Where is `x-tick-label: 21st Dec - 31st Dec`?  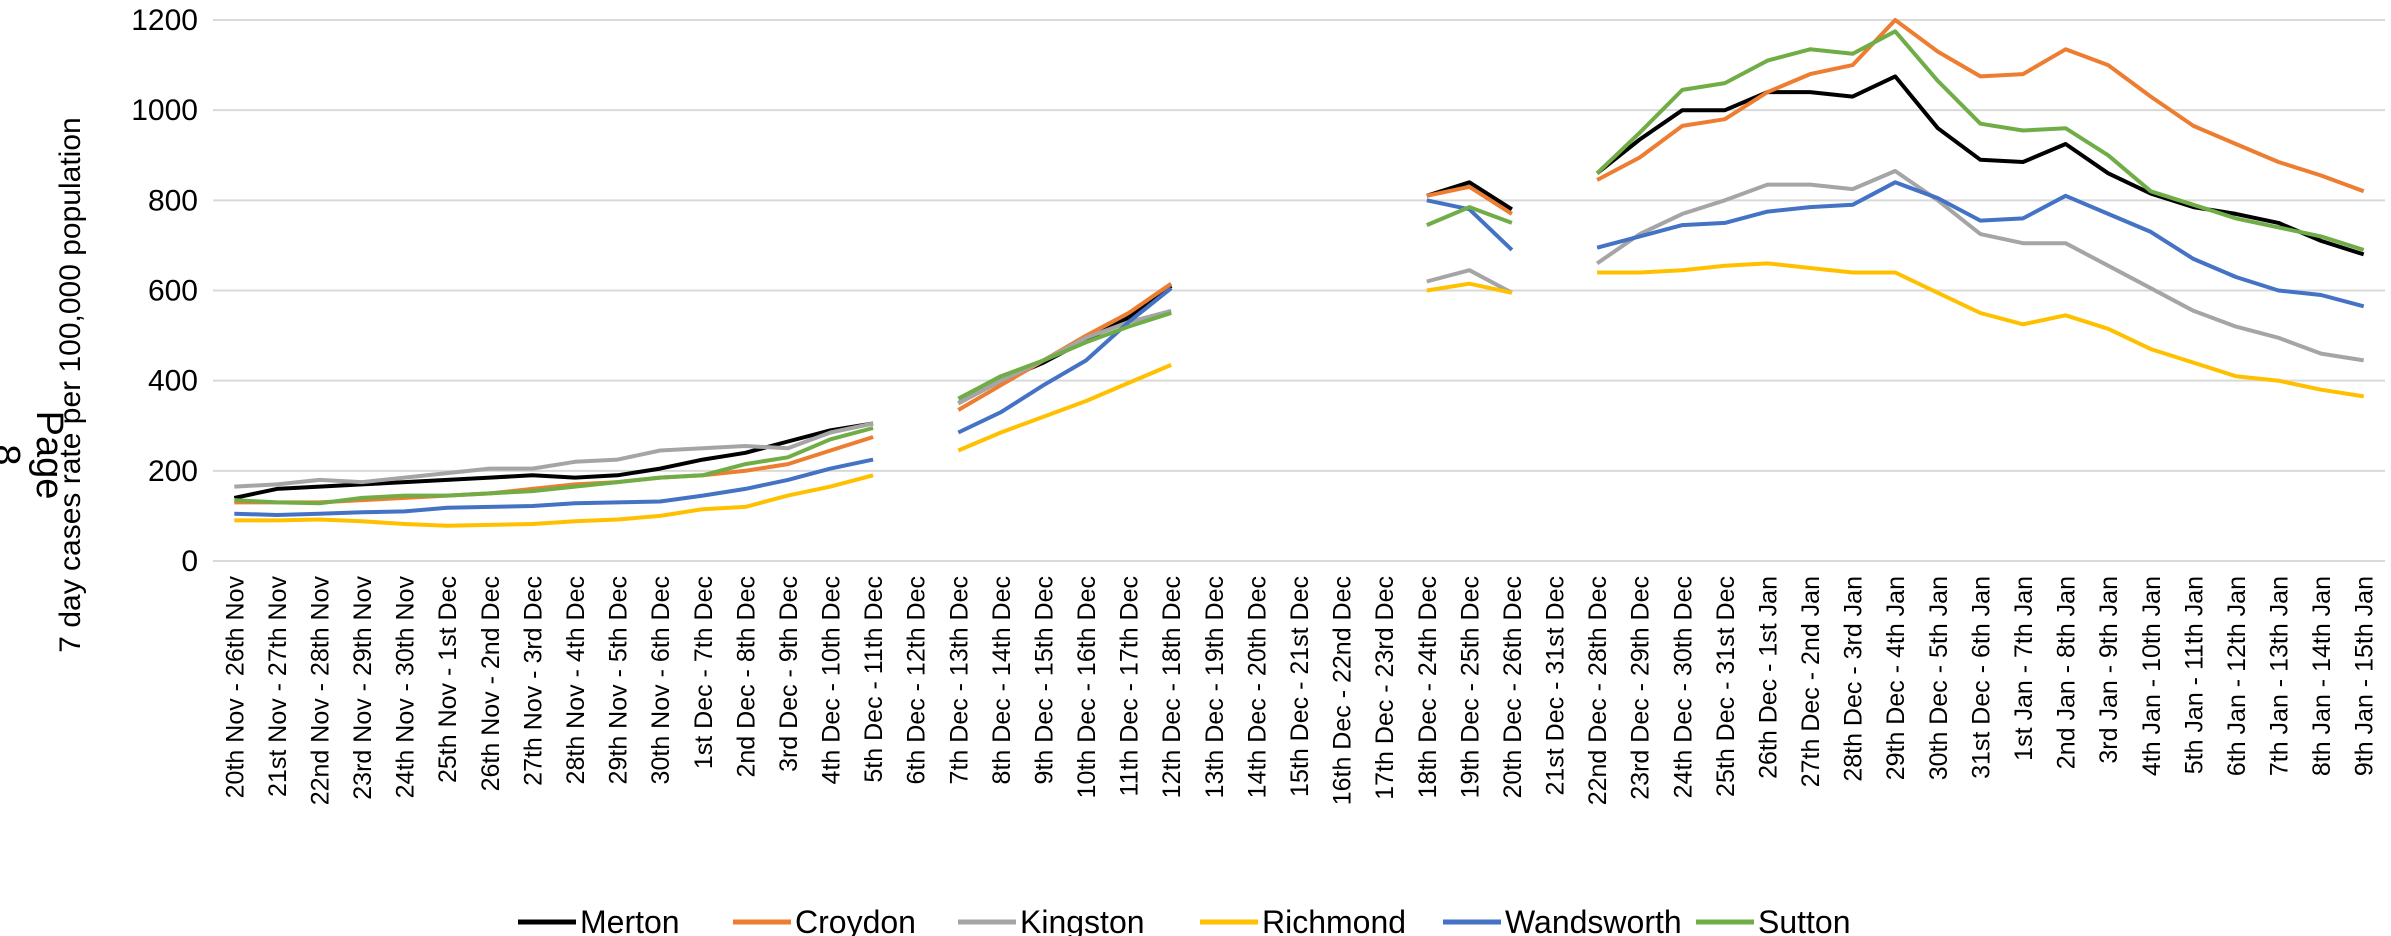
x-tick-label: 21st Dec - 31st Dec is located at coordinates (1556, 686).